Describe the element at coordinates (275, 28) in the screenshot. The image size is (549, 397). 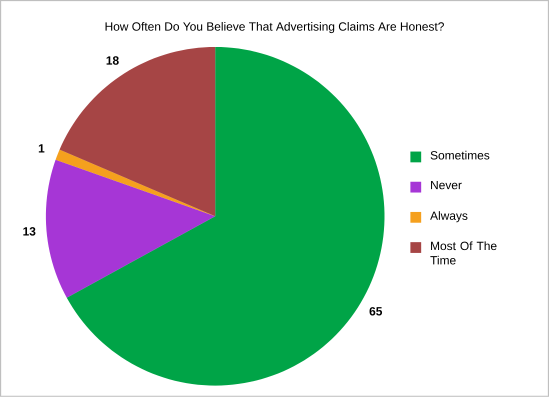
I see `chart-title: How Often Do You Believe That Advertising Claims Are Honest?` at that location.